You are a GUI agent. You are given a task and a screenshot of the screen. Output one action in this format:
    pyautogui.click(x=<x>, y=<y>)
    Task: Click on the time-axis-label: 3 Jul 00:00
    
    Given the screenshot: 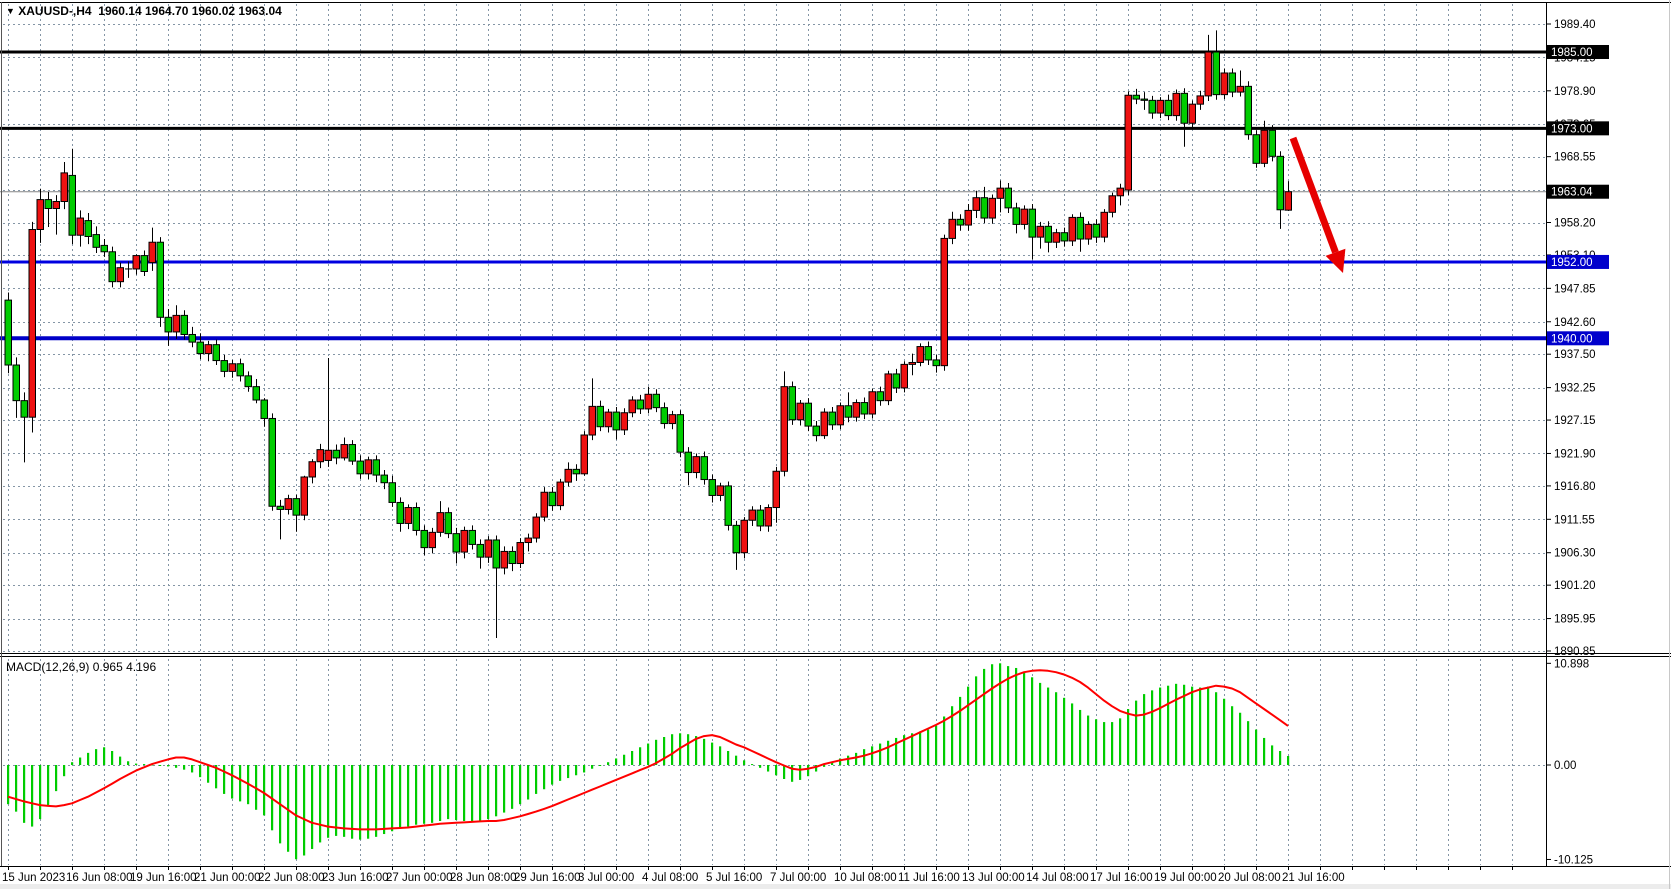 What is the action you would take?
    pyautogui.click(x=606, y=878)
    